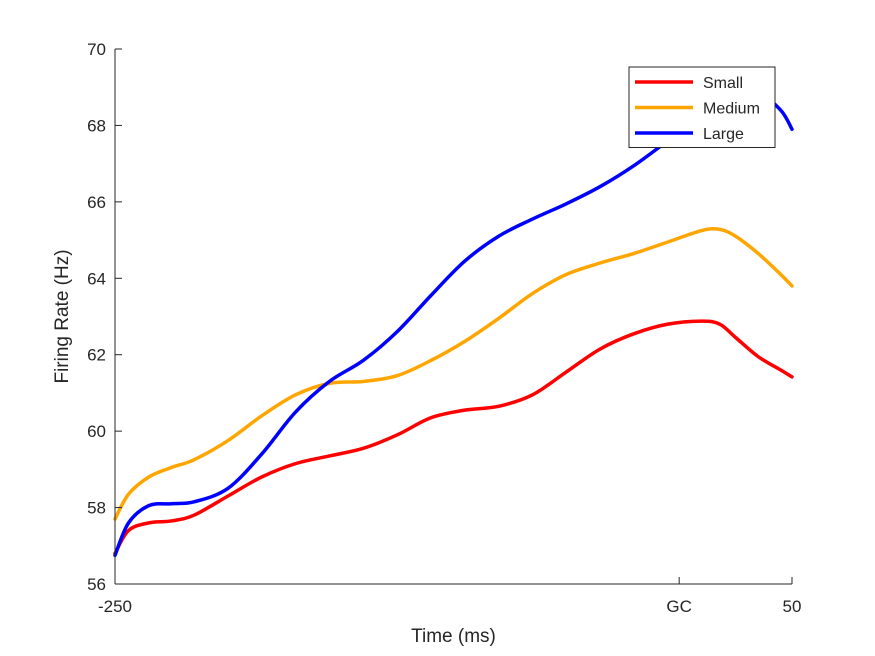 The width and height of the screenshot is (875, 656). What do you see at coordinates (453, 636) in the screenshot?
I see `x-axis-label: Time (ms)` at bounding box center [453, 636].